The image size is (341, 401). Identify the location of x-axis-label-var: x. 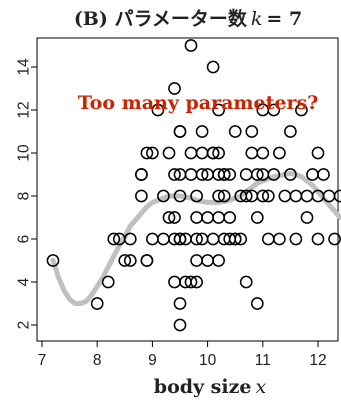
(260, 387).